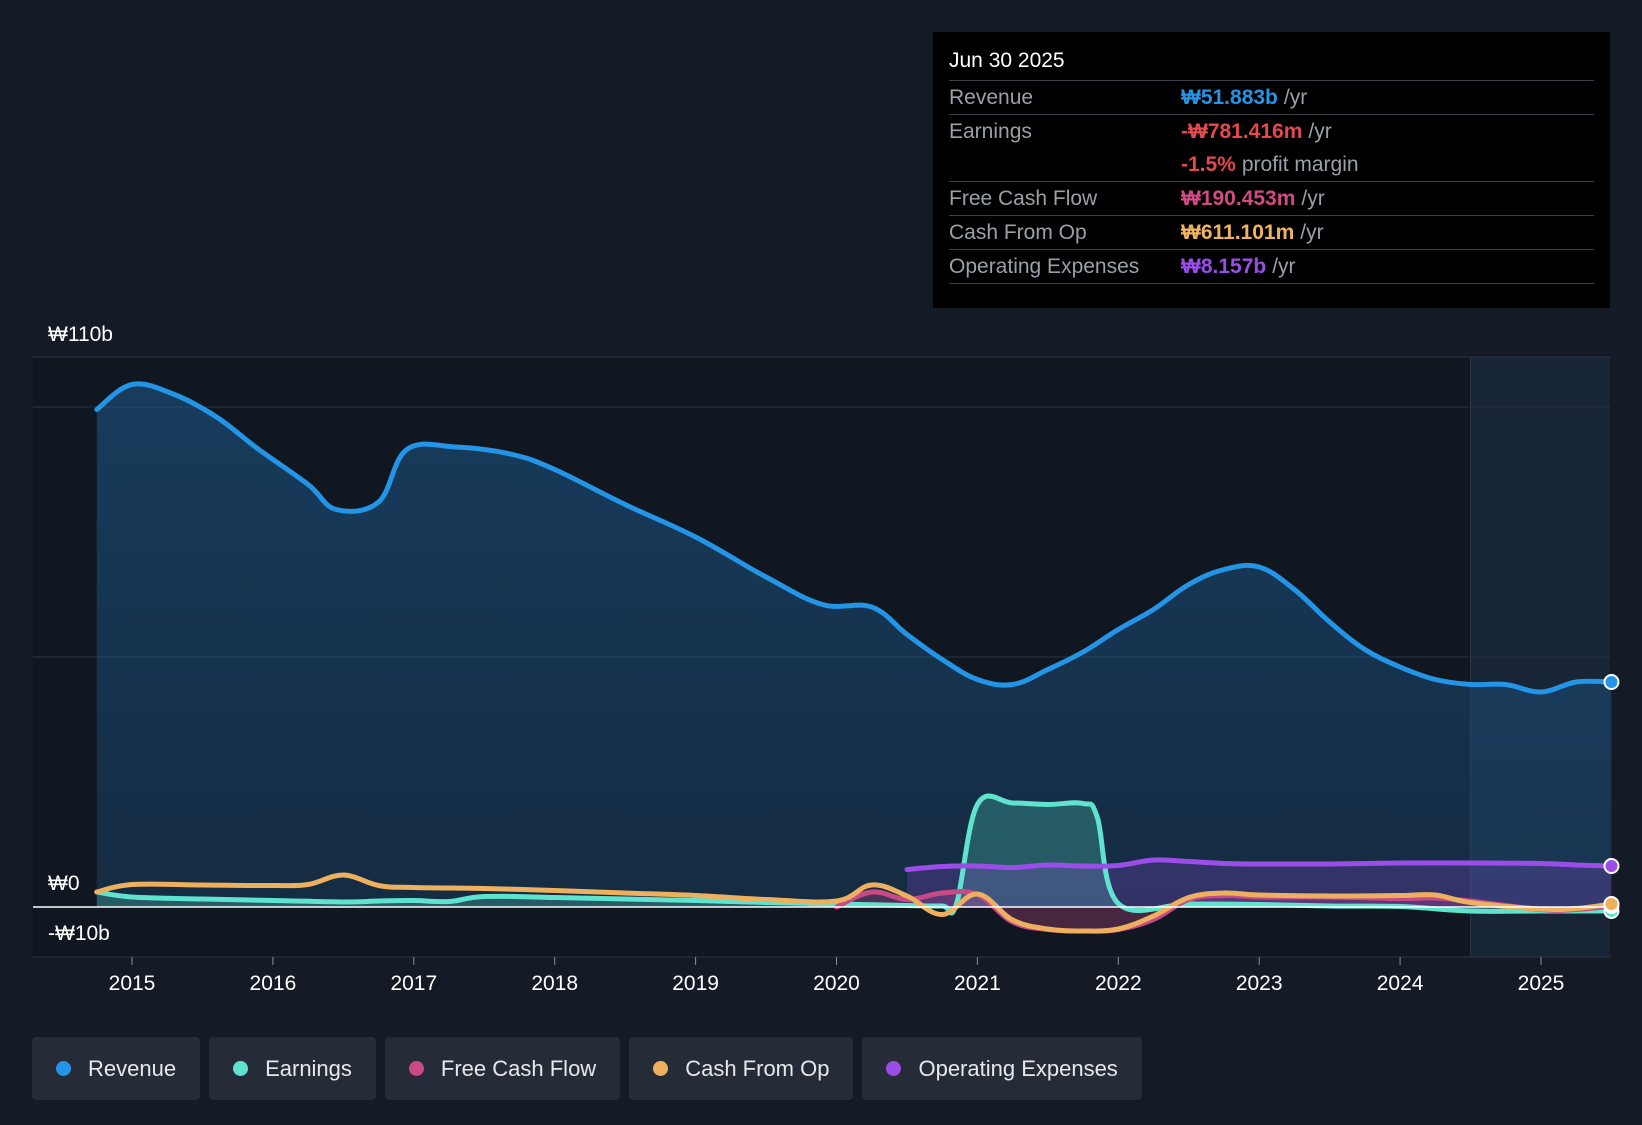 The height and width of the screenshot is (1125, 1642). Describe the element at coordinates (695, 983) in the screenshot. I see `x-tick-label: 2019` at that location.